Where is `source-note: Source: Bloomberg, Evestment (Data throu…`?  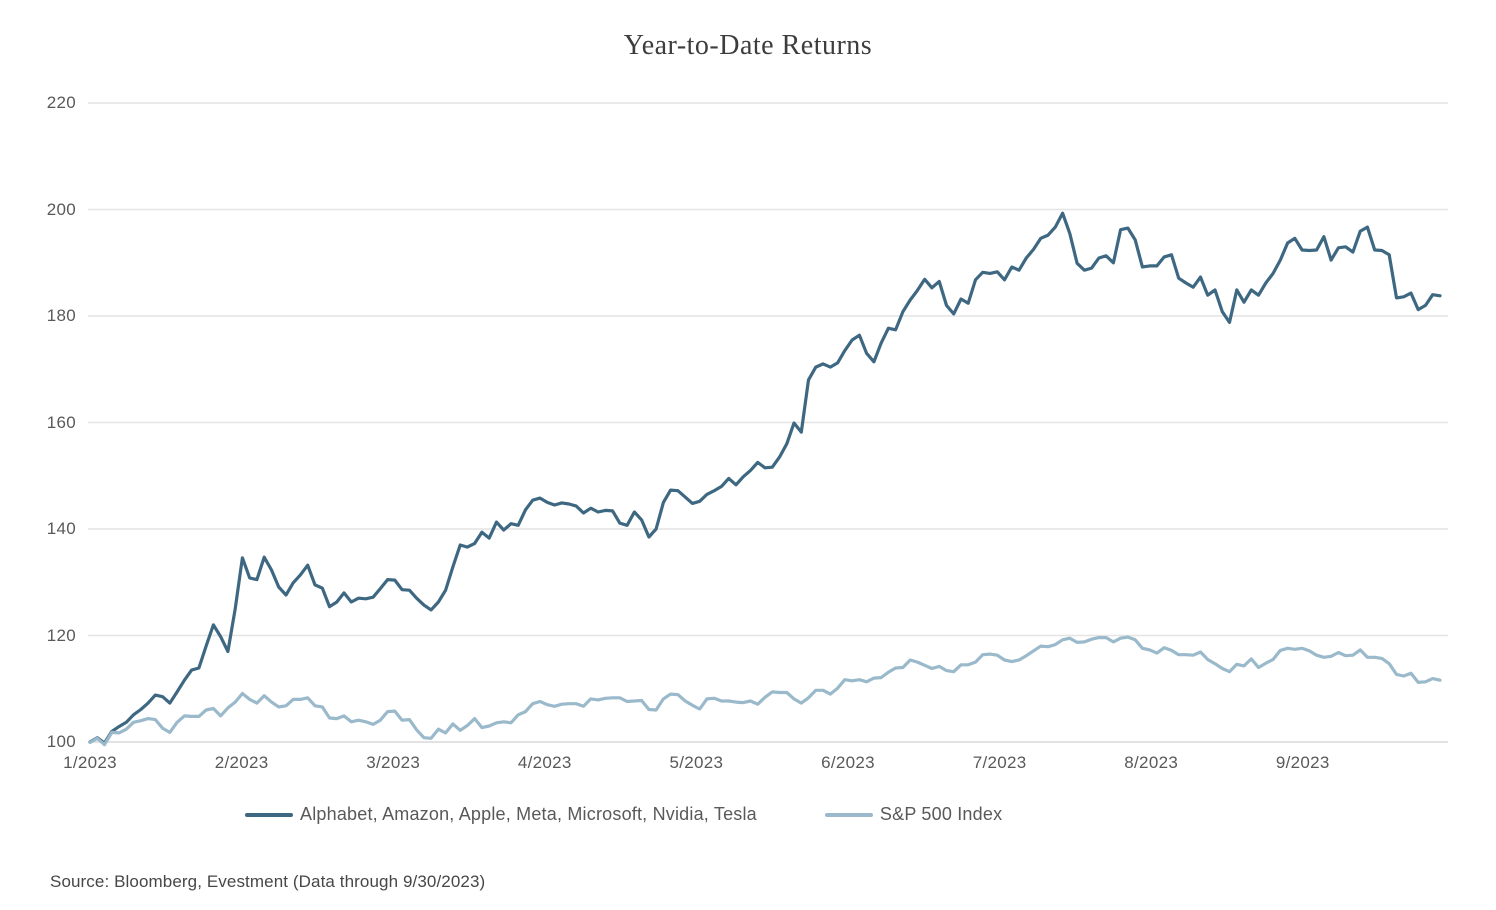 source-note: Source: Bloomberg, Evestment (Data throu… is located at coordinates (268, 881).